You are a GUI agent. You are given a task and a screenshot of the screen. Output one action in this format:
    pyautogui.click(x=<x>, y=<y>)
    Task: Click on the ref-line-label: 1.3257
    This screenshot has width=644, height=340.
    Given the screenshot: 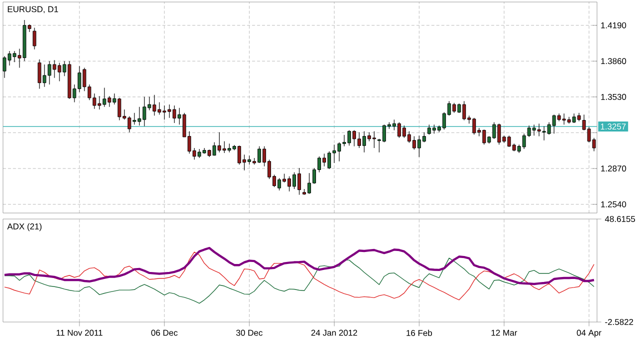 What is the action you would take?
    pyautogui.click(x=613, y=127)
    